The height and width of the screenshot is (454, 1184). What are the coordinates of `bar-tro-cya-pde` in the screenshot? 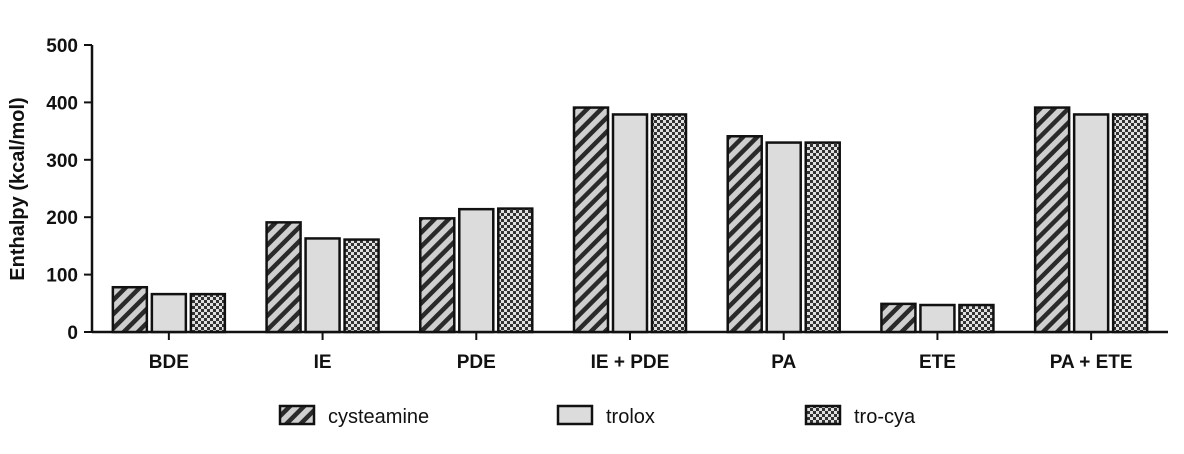 It's located at (515, 270).